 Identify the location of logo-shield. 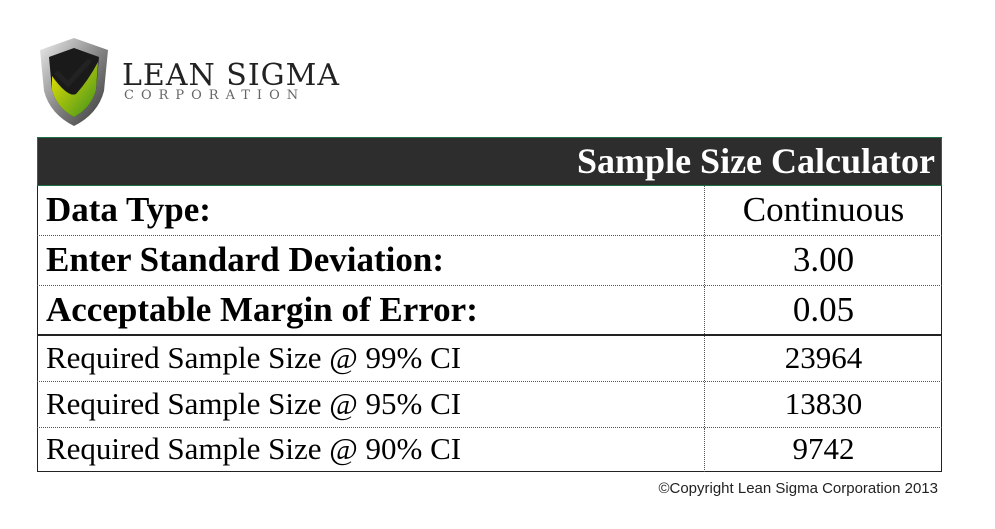
(74, 82).